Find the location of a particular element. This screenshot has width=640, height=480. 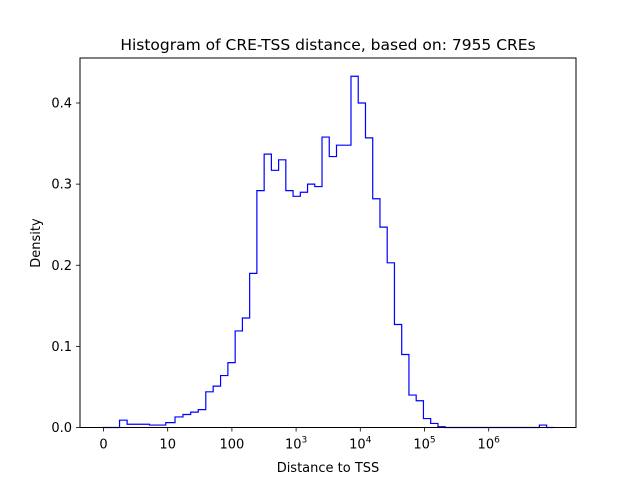

y-tick-label: 0.3 is located at coordinates (61, 185).